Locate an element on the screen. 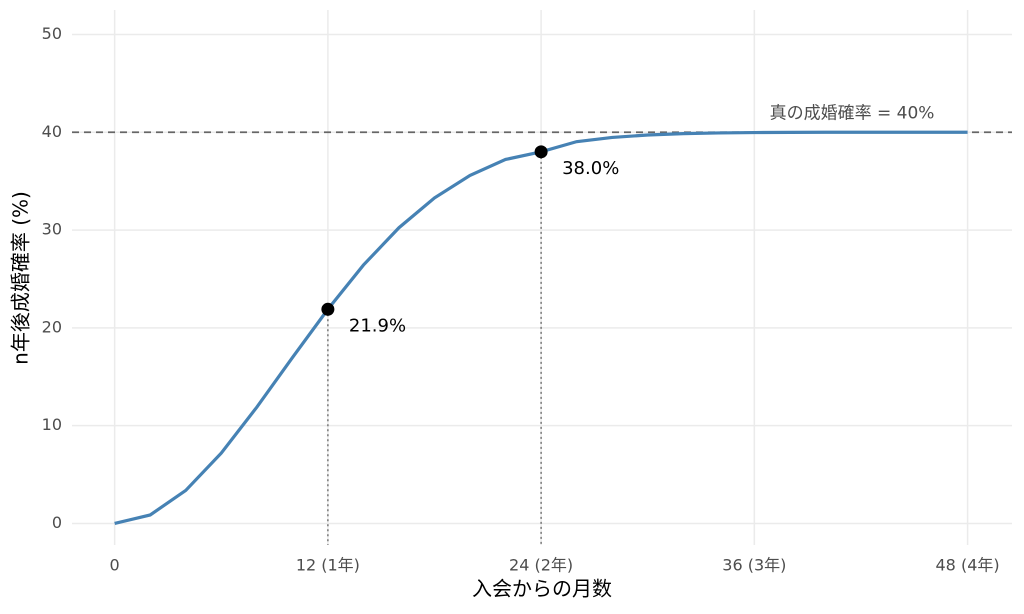 The height and width of the screenshot is (614, 1024). value-label: 21.9% is located at coordinates (377, 325).